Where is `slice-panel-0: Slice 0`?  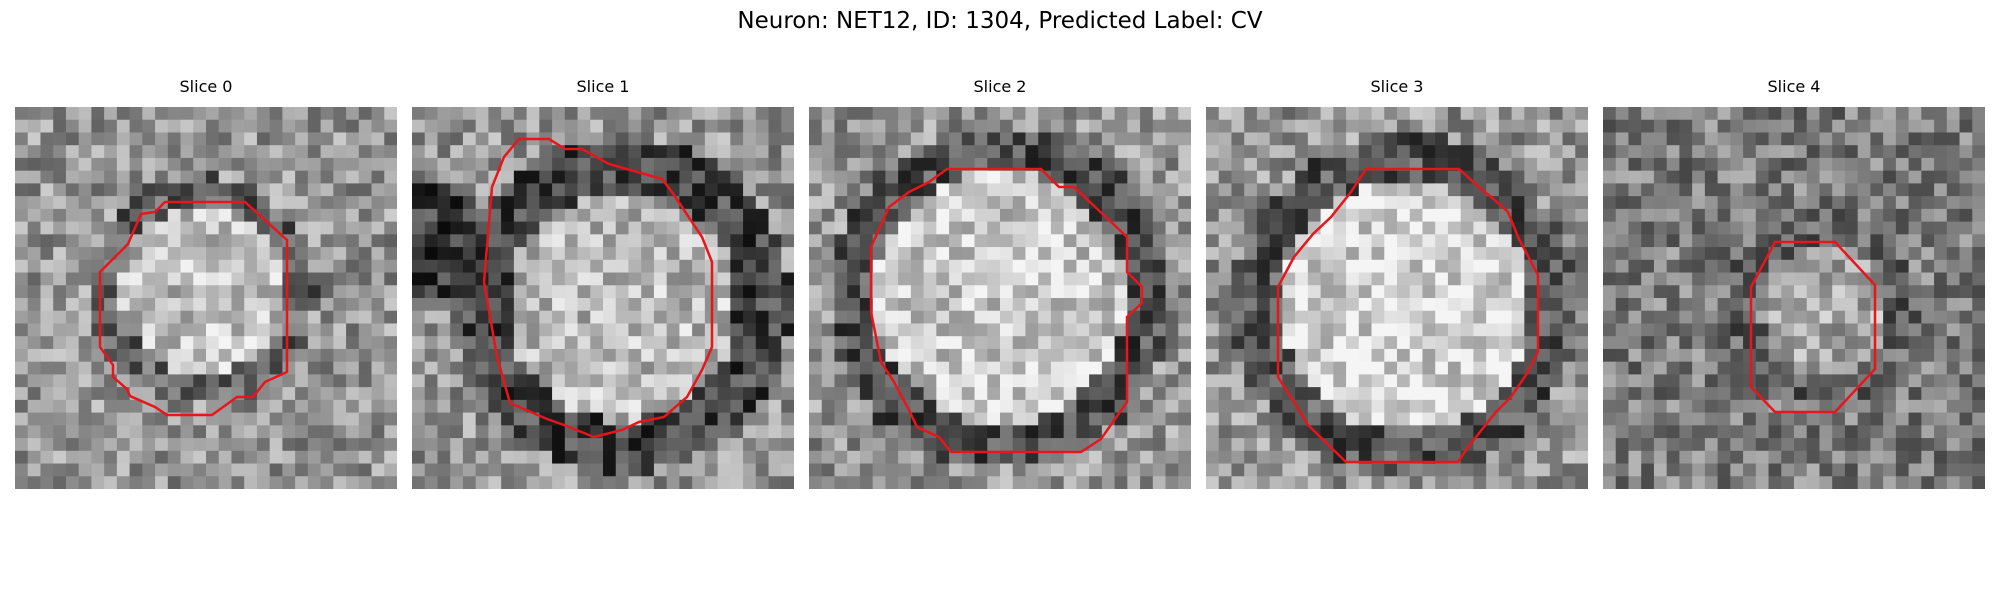
slice-panel-0: Slice 0 is located at coordinates (206, 283).